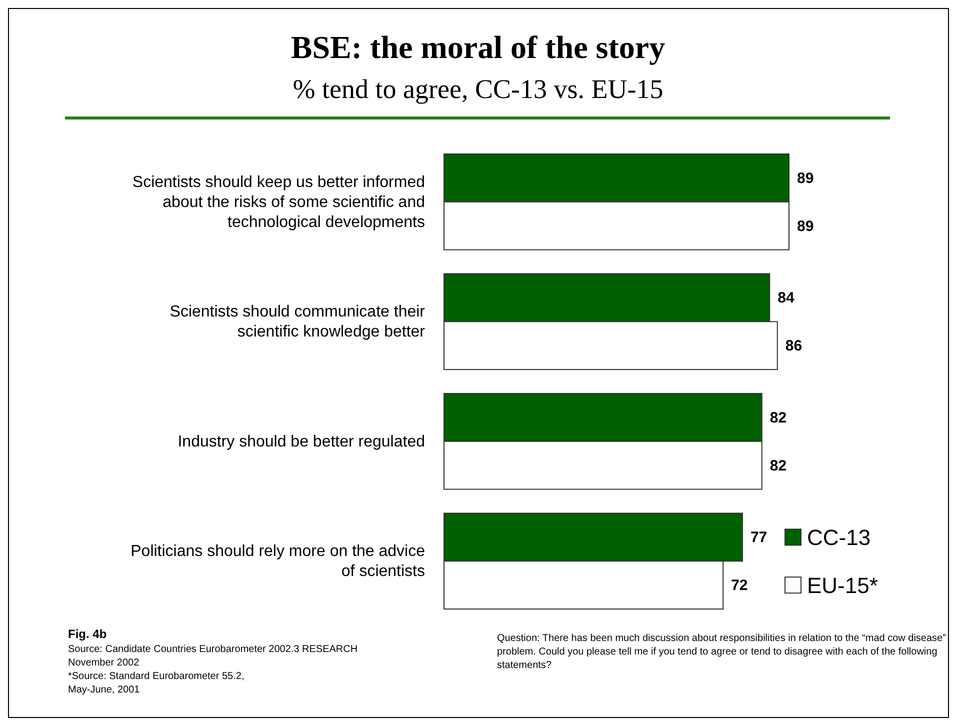 Image resolution: width=957 pixels, height=726 pixels. I want to click on data-label: 72, so click(739, 585).